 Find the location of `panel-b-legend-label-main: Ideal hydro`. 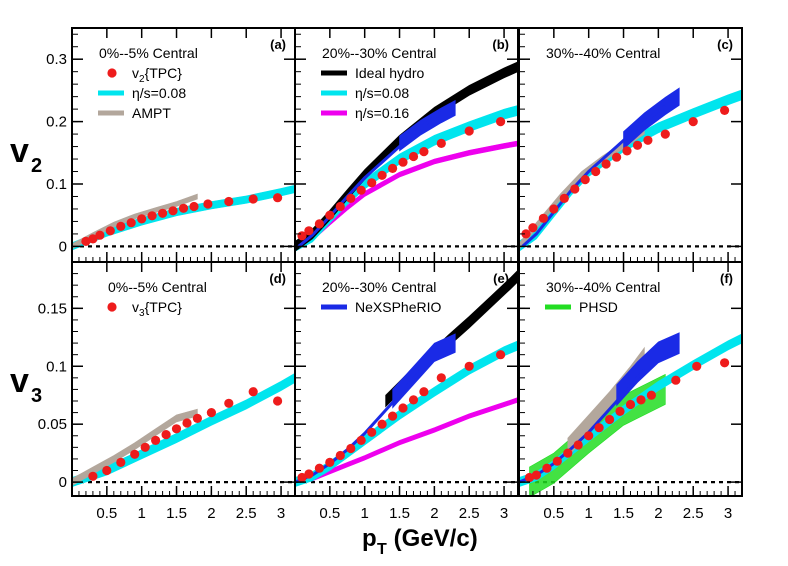

panel-b-legend-label-main: Ideal hydro is located at coordinates (389, 73).